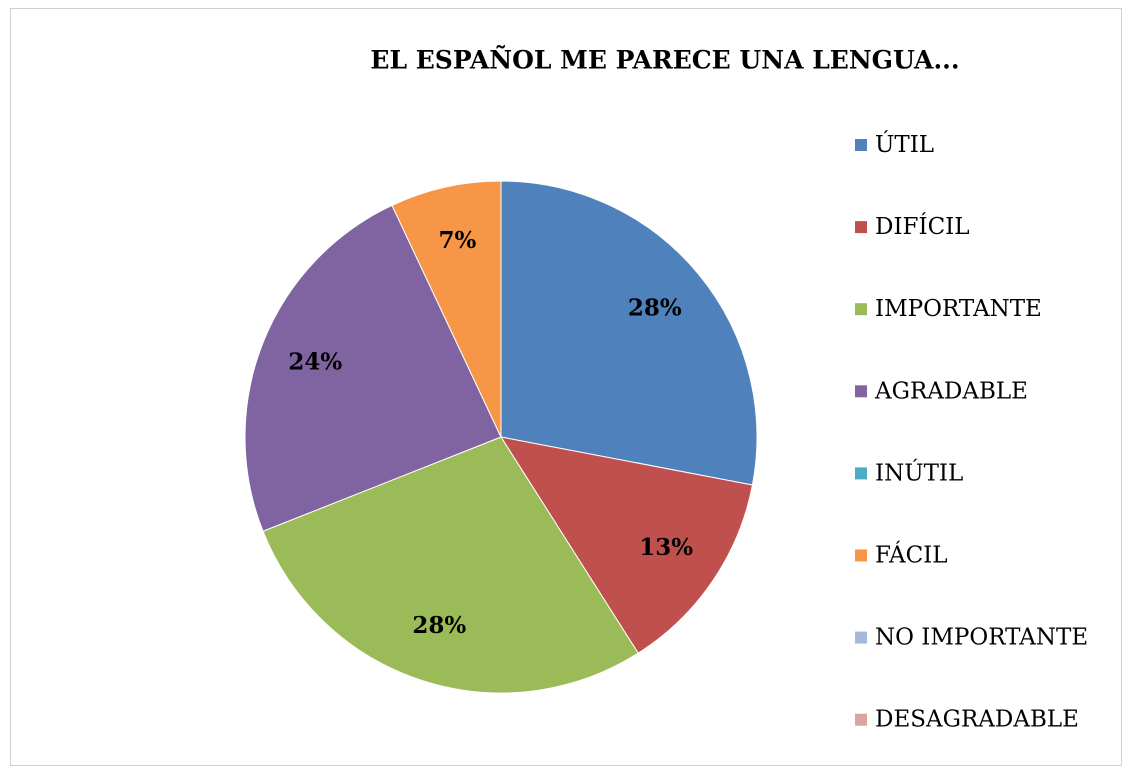 The height and width of the screenshot is (776, 1133). What do you see at coordinates (911, 555) in the screenshot?
I see `legend-label: FÁCIL` at bounding box center [911, 555].